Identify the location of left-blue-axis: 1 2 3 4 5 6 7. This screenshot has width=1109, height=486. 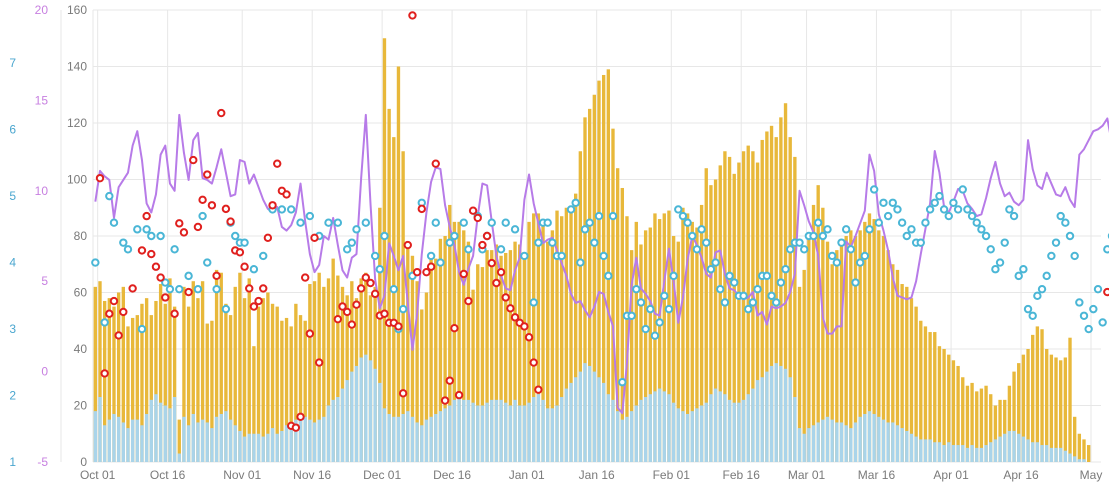
(12, 262).